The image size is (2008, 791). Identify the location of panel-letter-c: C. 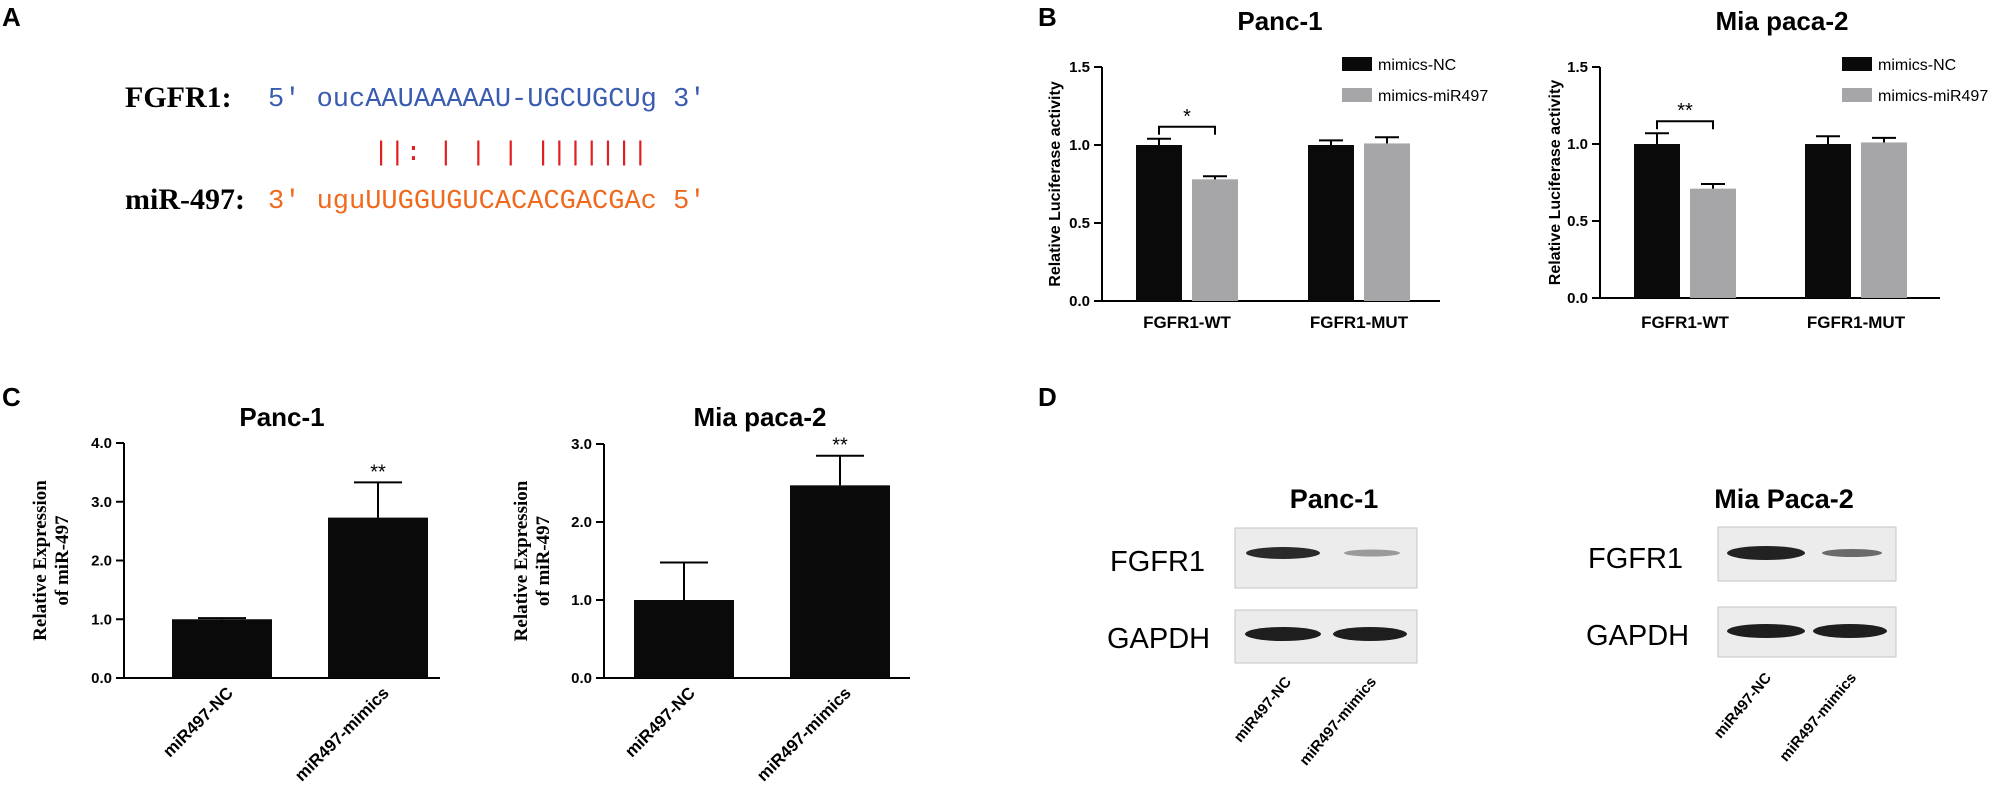
(11, 397).